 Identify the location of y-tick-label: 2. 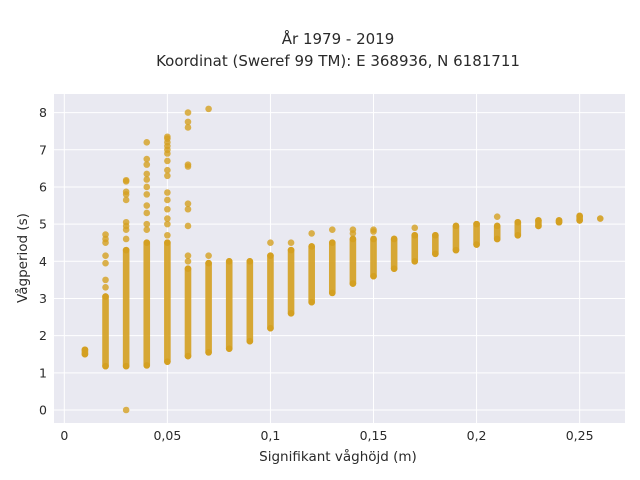
(43, 335).